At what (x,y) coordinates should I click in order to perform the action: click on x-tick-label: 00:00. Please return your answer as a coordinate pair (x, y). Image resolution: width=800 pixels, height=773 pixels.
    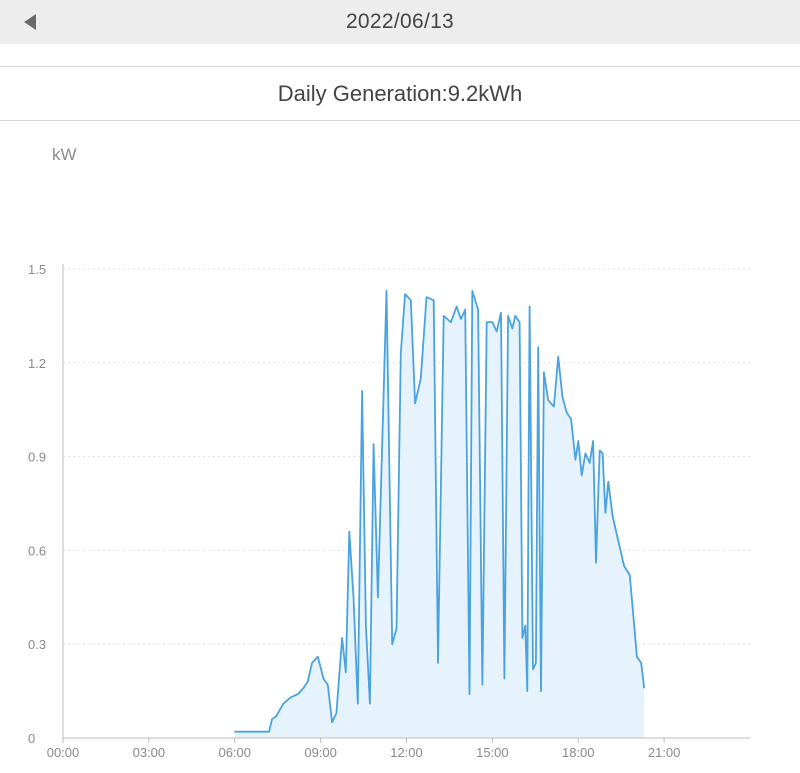
    Looking at the image, I should click on (63, 752).